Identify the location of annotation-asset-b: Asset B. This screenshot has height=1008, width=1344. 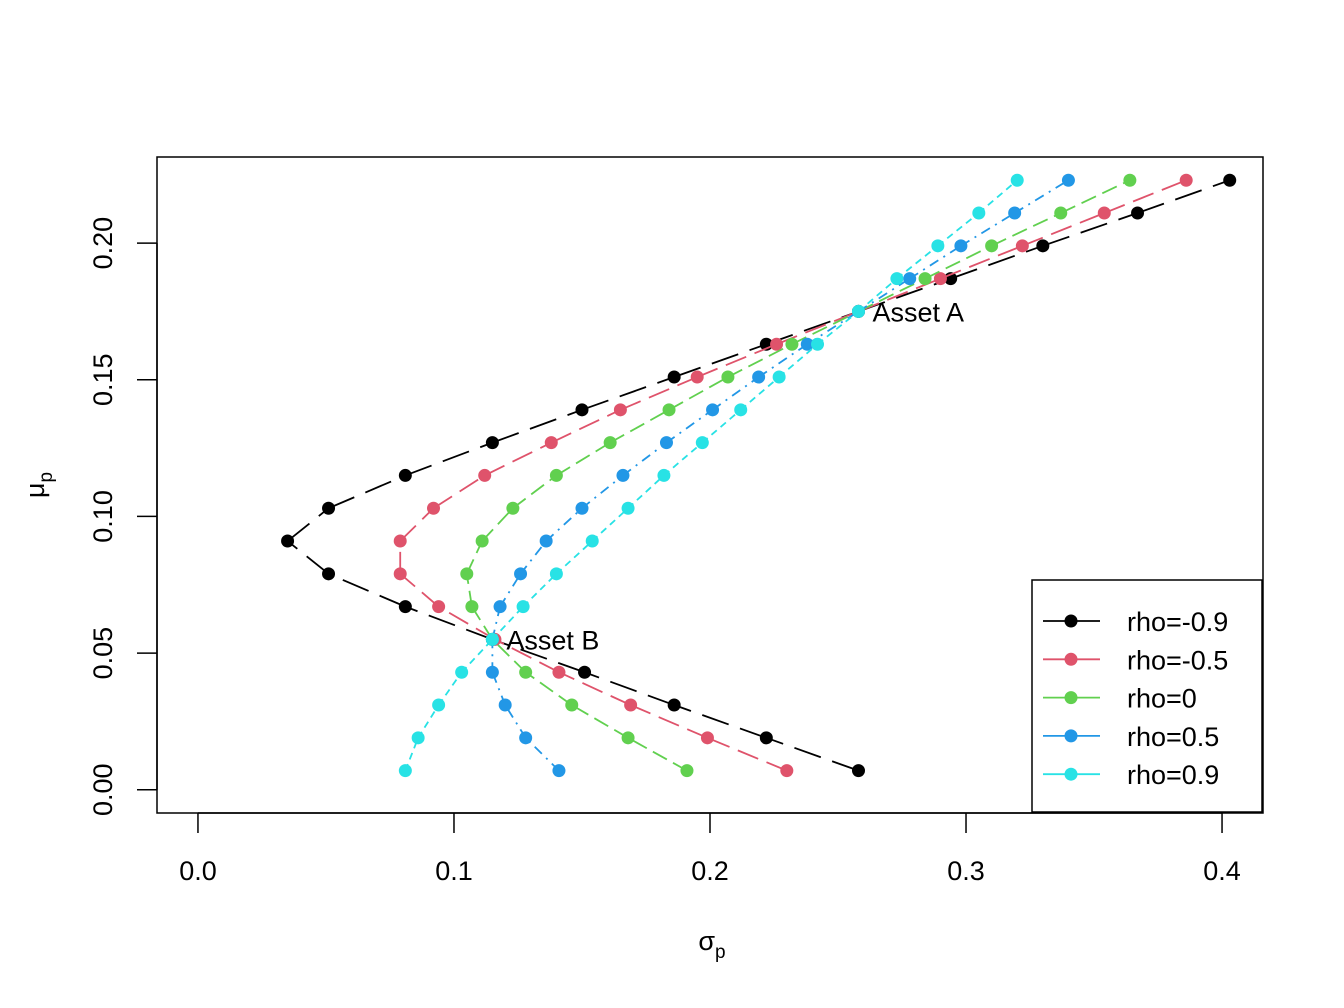
(552, 640).